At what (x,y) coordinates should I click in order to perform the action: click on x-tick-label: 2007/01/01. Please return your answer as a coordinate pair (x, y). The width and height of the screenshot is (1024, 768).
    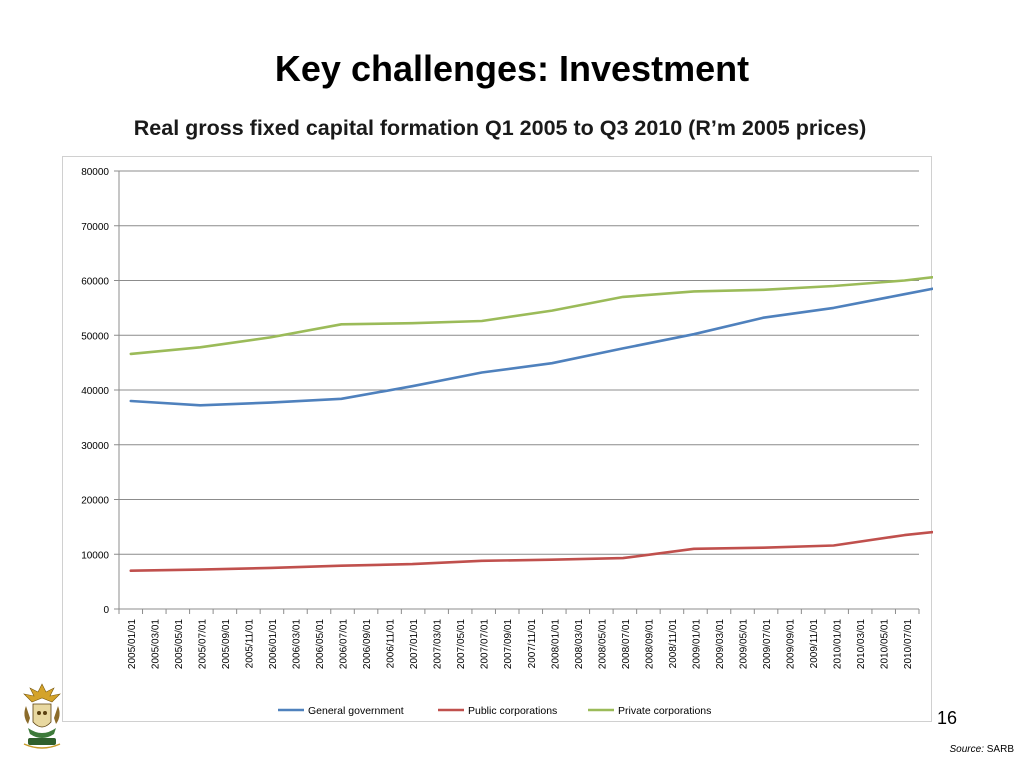
    Looking at the image, I should click on (414, 644).